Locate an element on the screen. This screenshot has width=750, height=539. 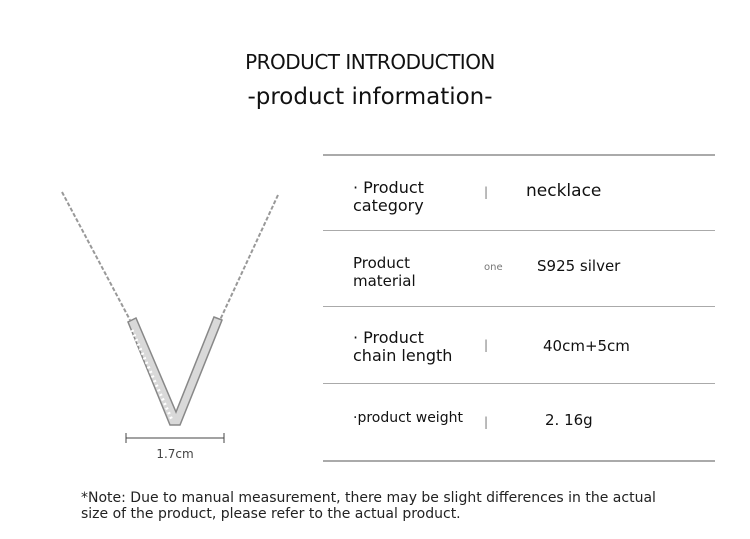
row-value: 40cm+5cm is located at coordinates (586, 346).